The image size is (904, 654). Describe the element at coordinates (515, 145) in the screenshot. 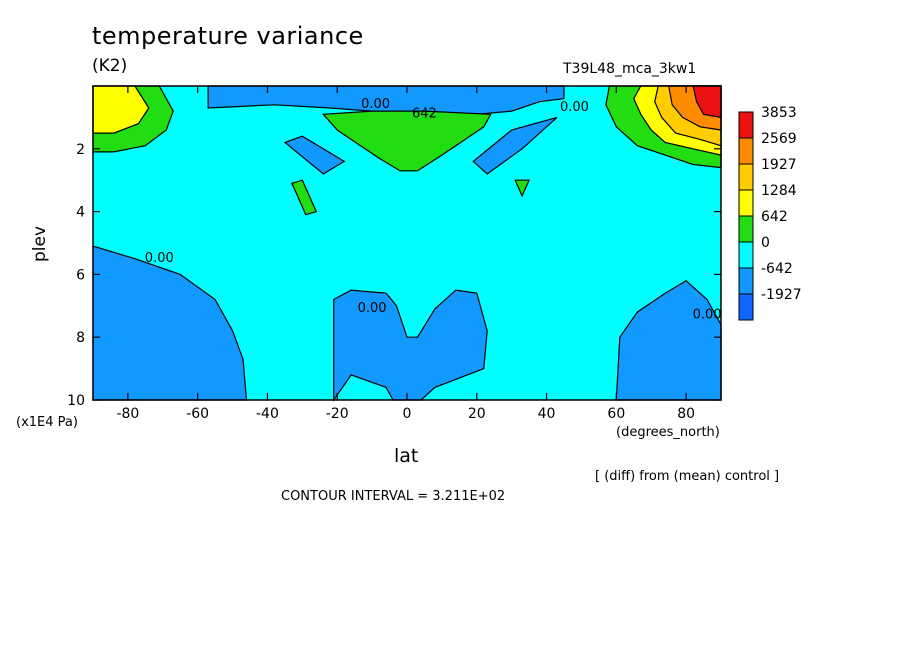

I see `contour-region-negative-right-streak` at that location.